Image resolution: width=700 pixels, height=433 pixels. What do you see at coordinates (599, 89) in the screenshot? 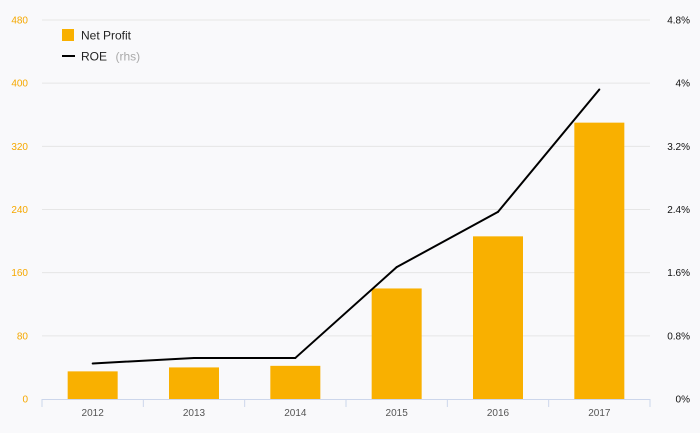
I see `roe-point-2017` at bounding box center [599, 89].